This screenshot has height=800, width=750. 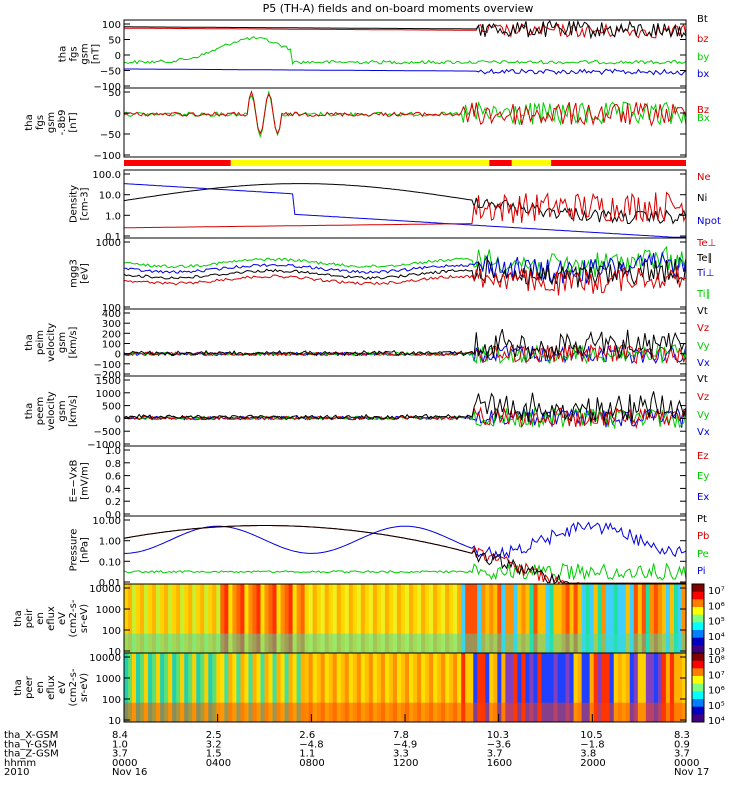 What do you see at coordinates (62, 123) in the screenshot?
I see `y-axis-label-line: -.8b9` at bounding box center [62, 123].